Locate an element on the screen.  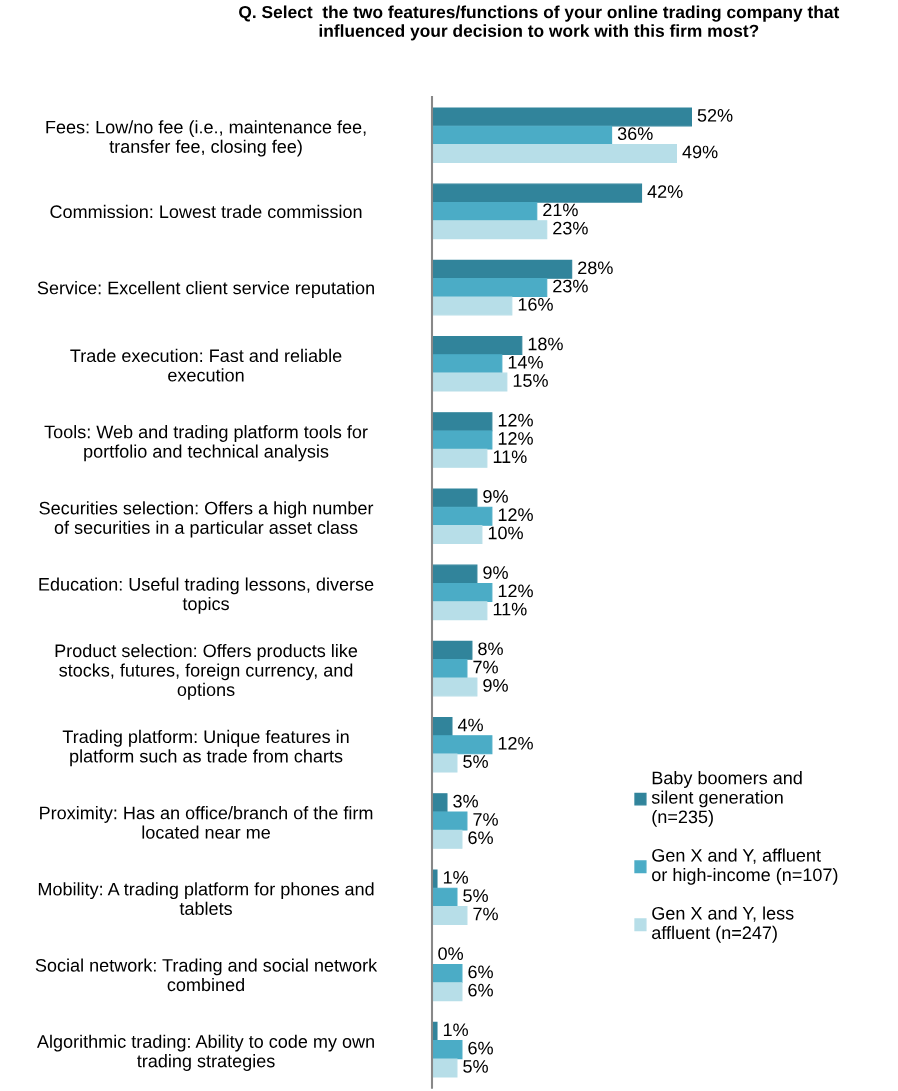
data-label: 28% is located at coordinates (595, 268).